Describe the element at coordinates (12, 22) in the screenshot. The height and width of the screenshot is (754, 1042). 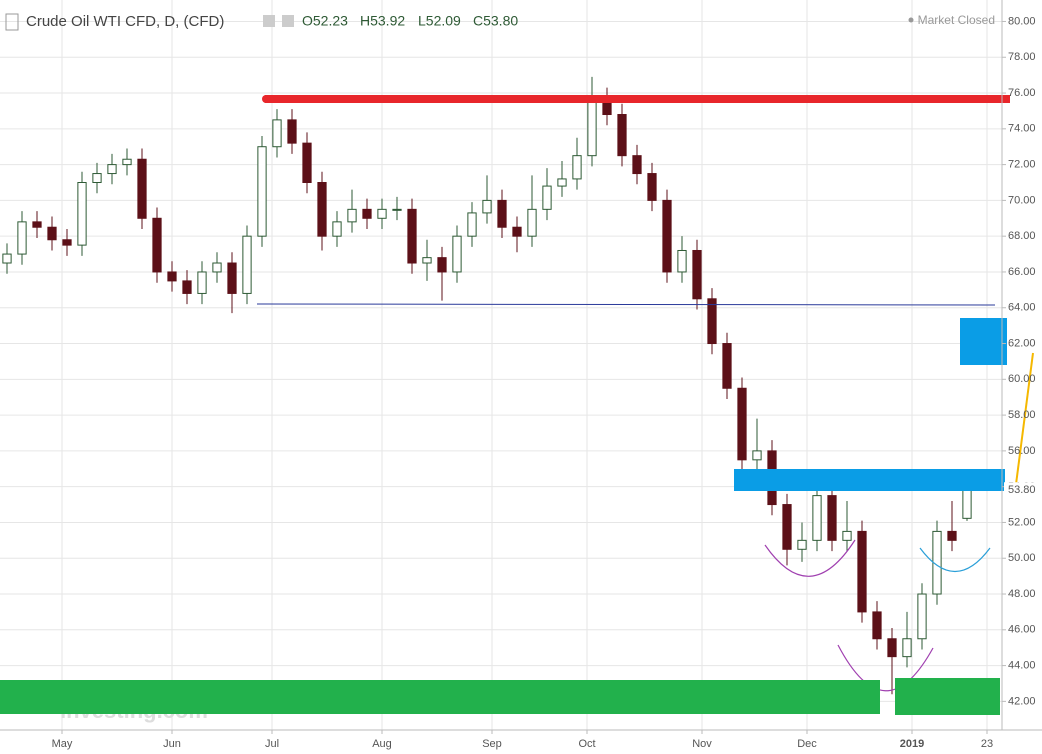
I see `collapse-icon` at that location.